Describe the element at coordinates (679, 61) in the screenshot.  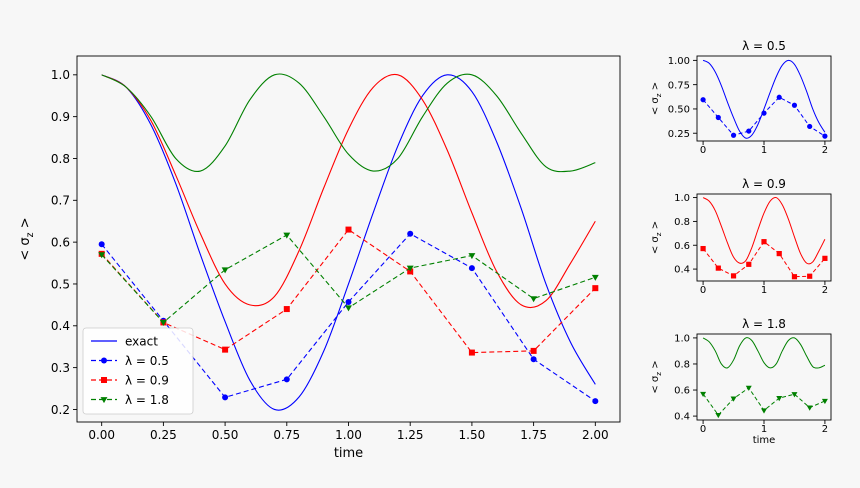
I see `y-tick-label: 1.00` at that location.